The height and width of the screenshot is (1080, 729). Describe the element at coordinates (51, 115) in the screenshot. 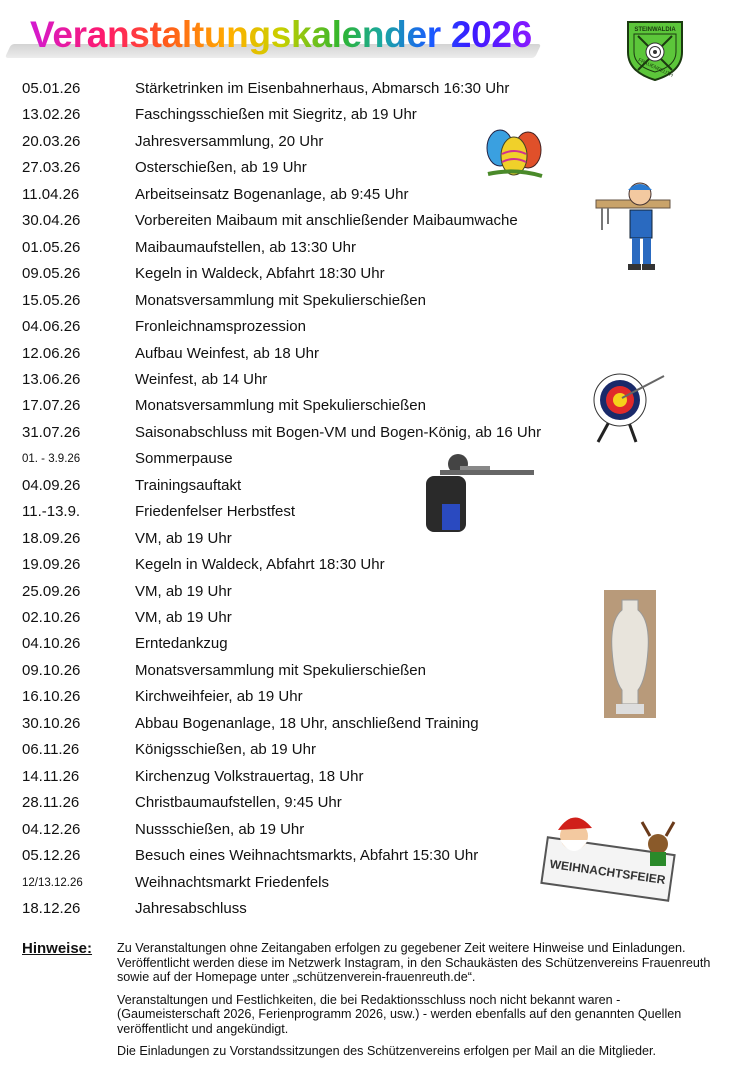

I see `event-date: 13.02.26` at that location.